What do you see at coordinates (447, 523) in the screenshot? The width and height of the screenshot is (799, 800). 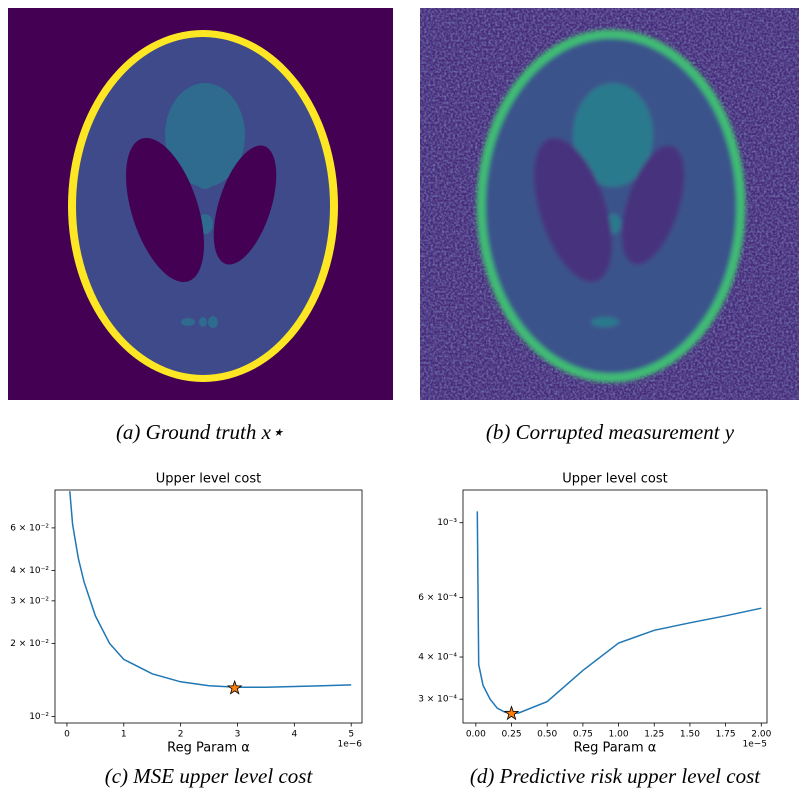 I see `y-tick-label: 10⁻³` at bounding box center [447, 523].